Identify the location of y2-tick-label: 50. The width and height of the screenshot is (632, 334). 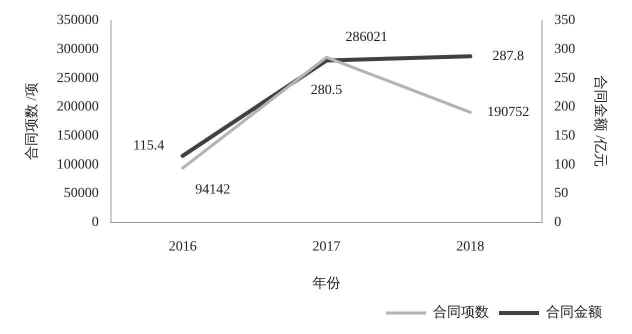
(561, 194).